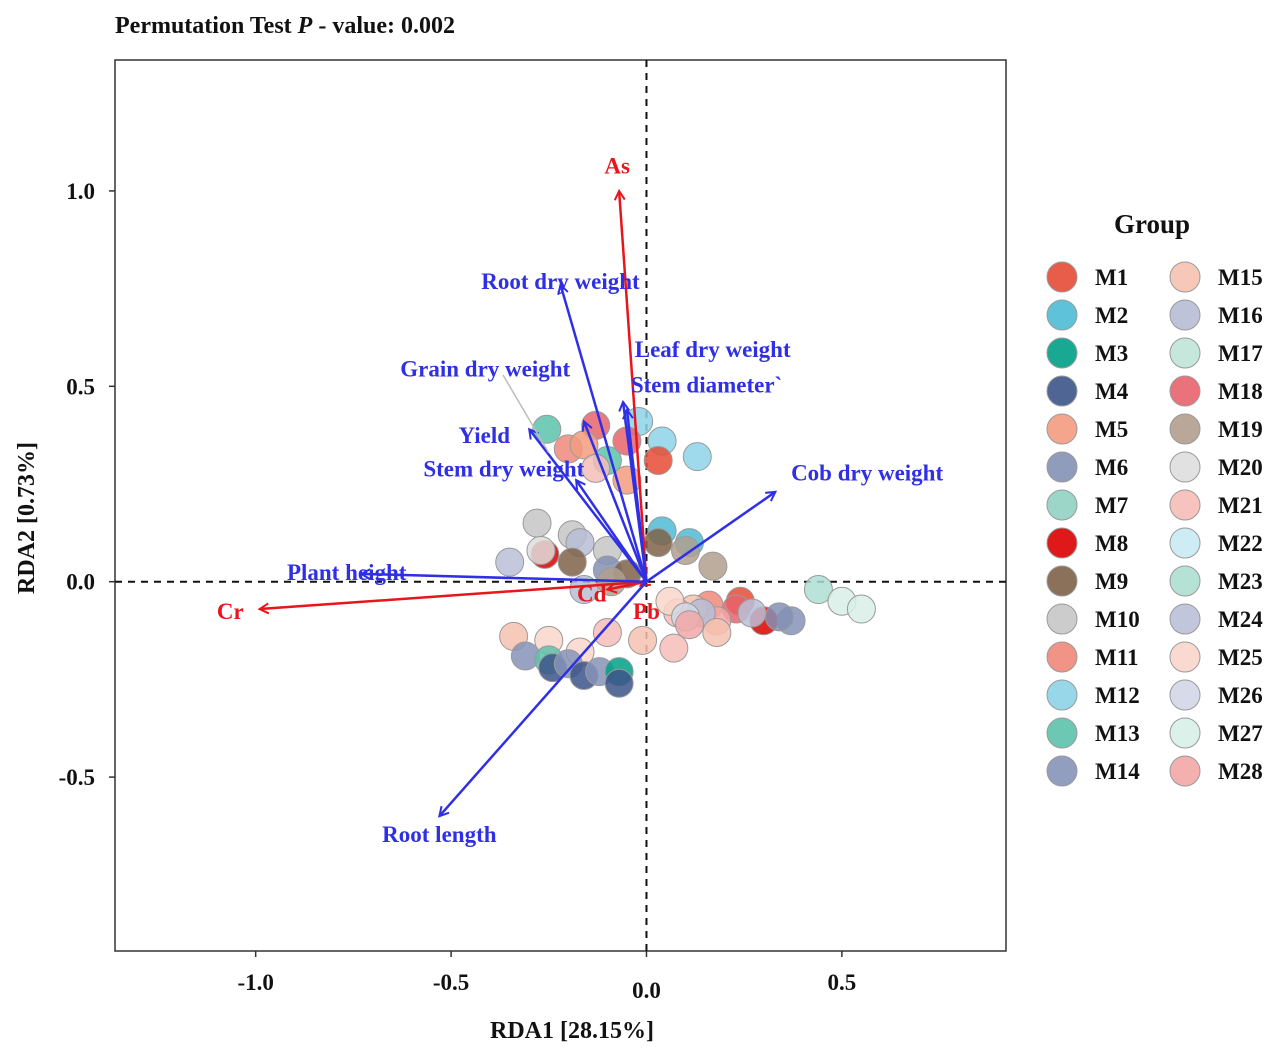 Image resolution: width=1280 pixels, height=1052 pixels. Describe the element at coordinates (1216, 505) in the screenshot. I see `legend-item-m21: M21` at that location.